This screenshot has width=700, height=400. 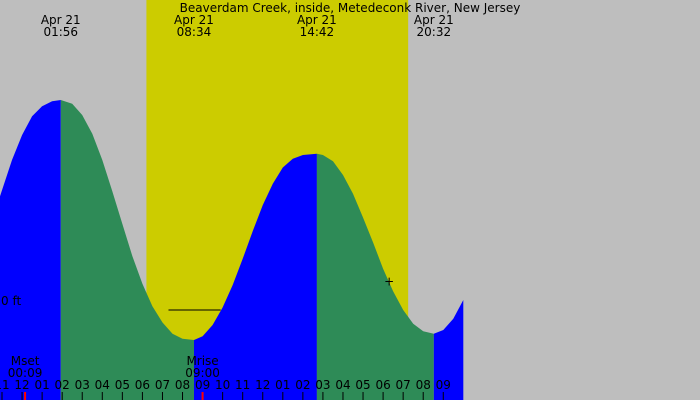 I want to click on extreme-time-label: 14:42, so click(x=317, y=32).